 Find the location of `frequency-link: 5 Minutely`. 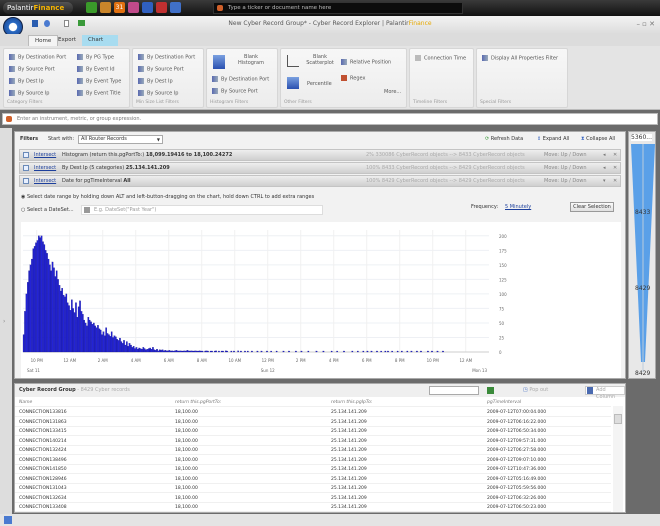

frequency-link: 5 Minutely is located at coordinates (518, 207).